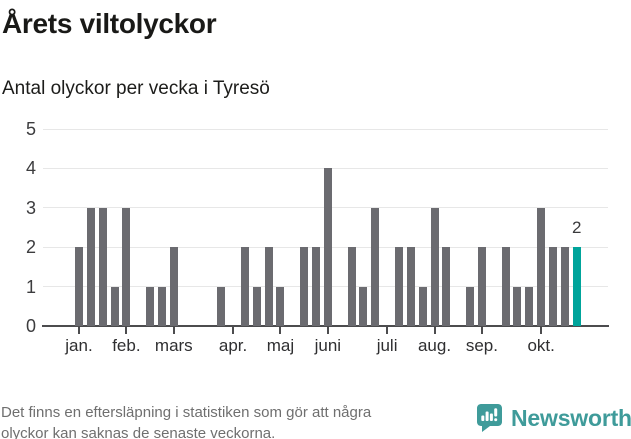  Describe the element at coordinates (434, 345) in the screenshot. I see `x-axis-label-aug: aug.` at that location.